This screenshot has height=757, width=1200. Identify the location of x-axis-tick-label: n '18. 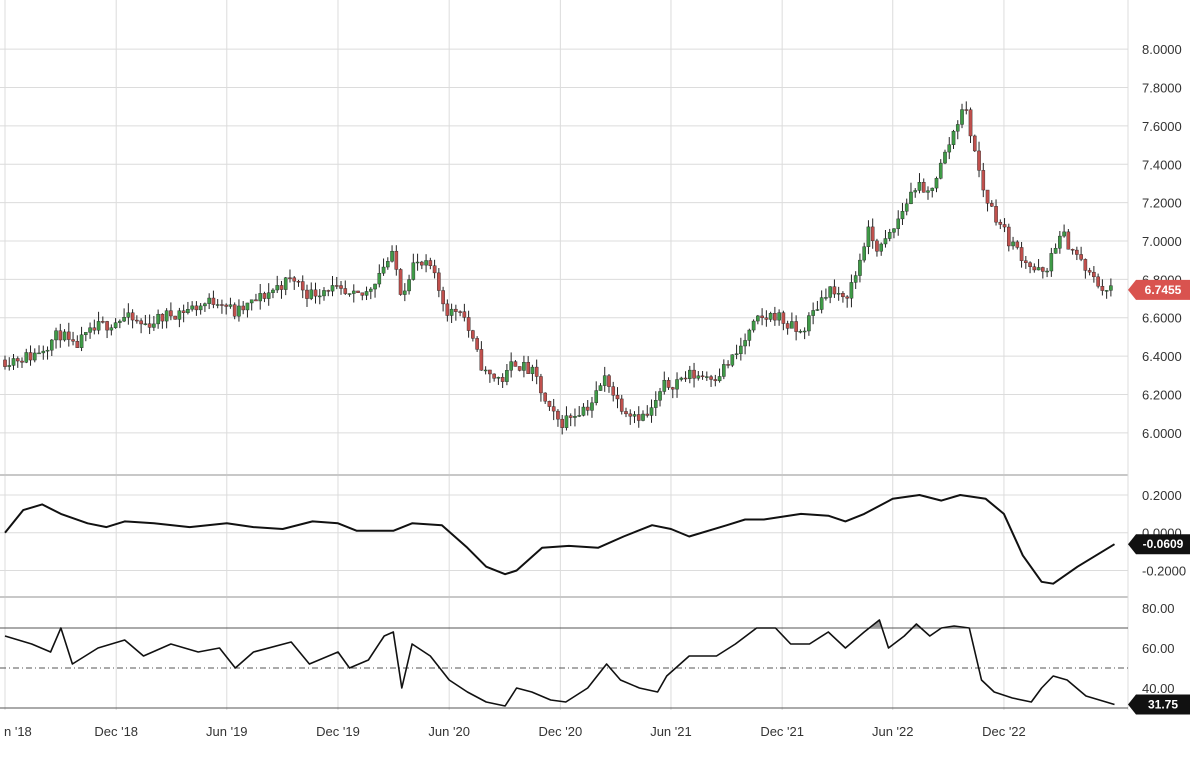
(18, 731).